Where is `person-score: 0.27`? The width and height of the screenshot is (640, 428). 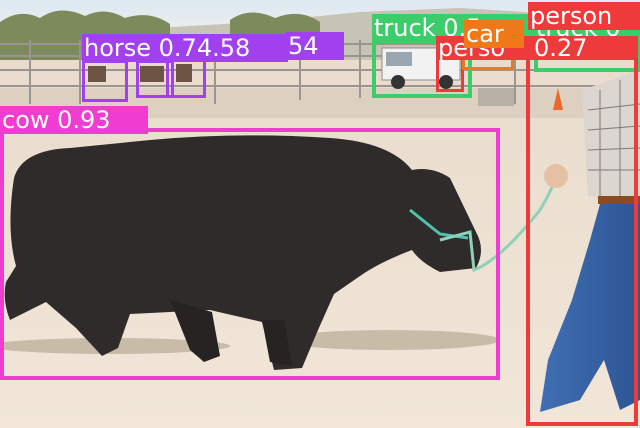 person-score: 0.27 is located at coordinates (585, 48).